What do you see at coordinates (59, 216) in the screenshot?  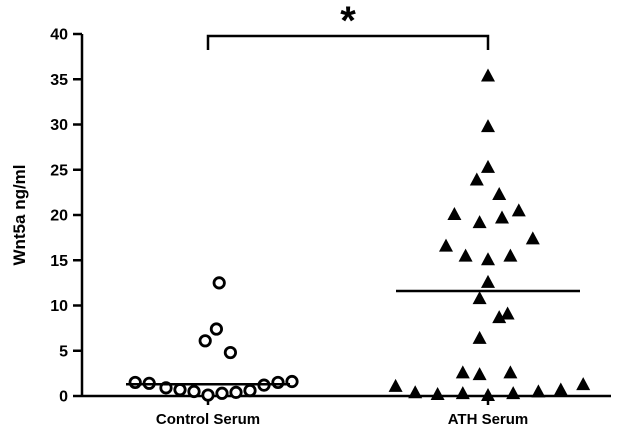 I see `y-tick-label: 20` at bounding box center [59, 216].